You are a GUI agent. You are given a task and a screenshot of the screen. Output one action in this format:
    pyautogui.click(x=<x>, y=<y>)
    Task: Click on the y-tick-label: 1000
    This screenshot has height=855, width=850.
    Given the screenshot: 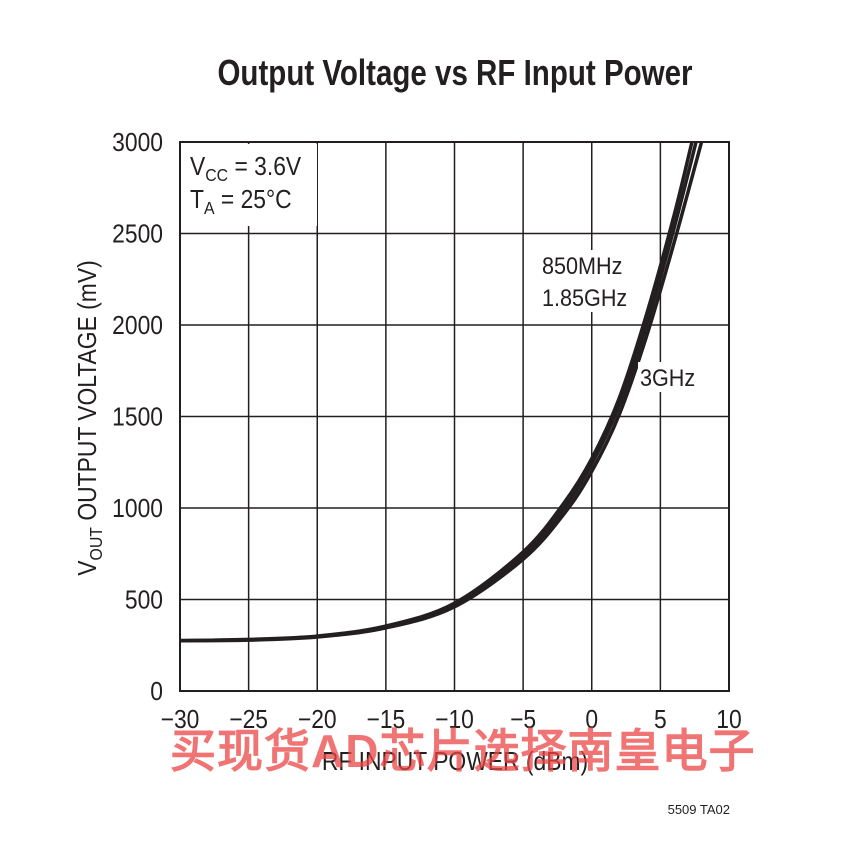 What is the action you would take?
    pyautogui.click(x=137, y=509)
    